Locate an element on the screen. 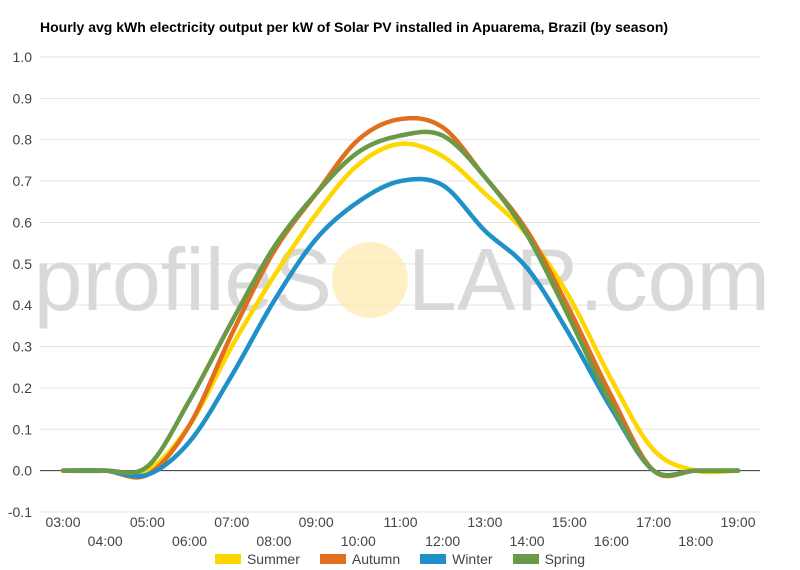  x-tick-label: 07:00 is located at coordinates (231, 522).